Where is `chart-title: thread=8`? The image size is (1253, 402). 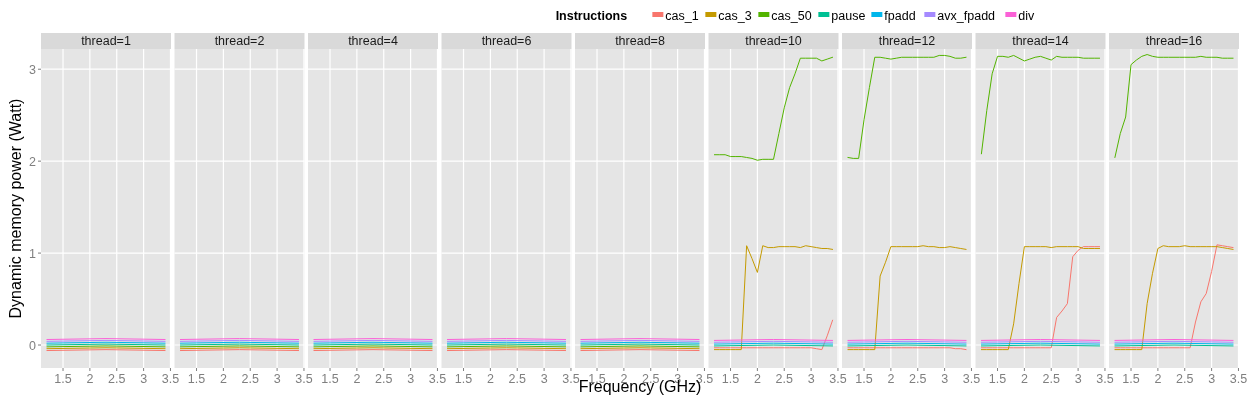
chart-title: thread=8 is located at coordinates (640, 41).